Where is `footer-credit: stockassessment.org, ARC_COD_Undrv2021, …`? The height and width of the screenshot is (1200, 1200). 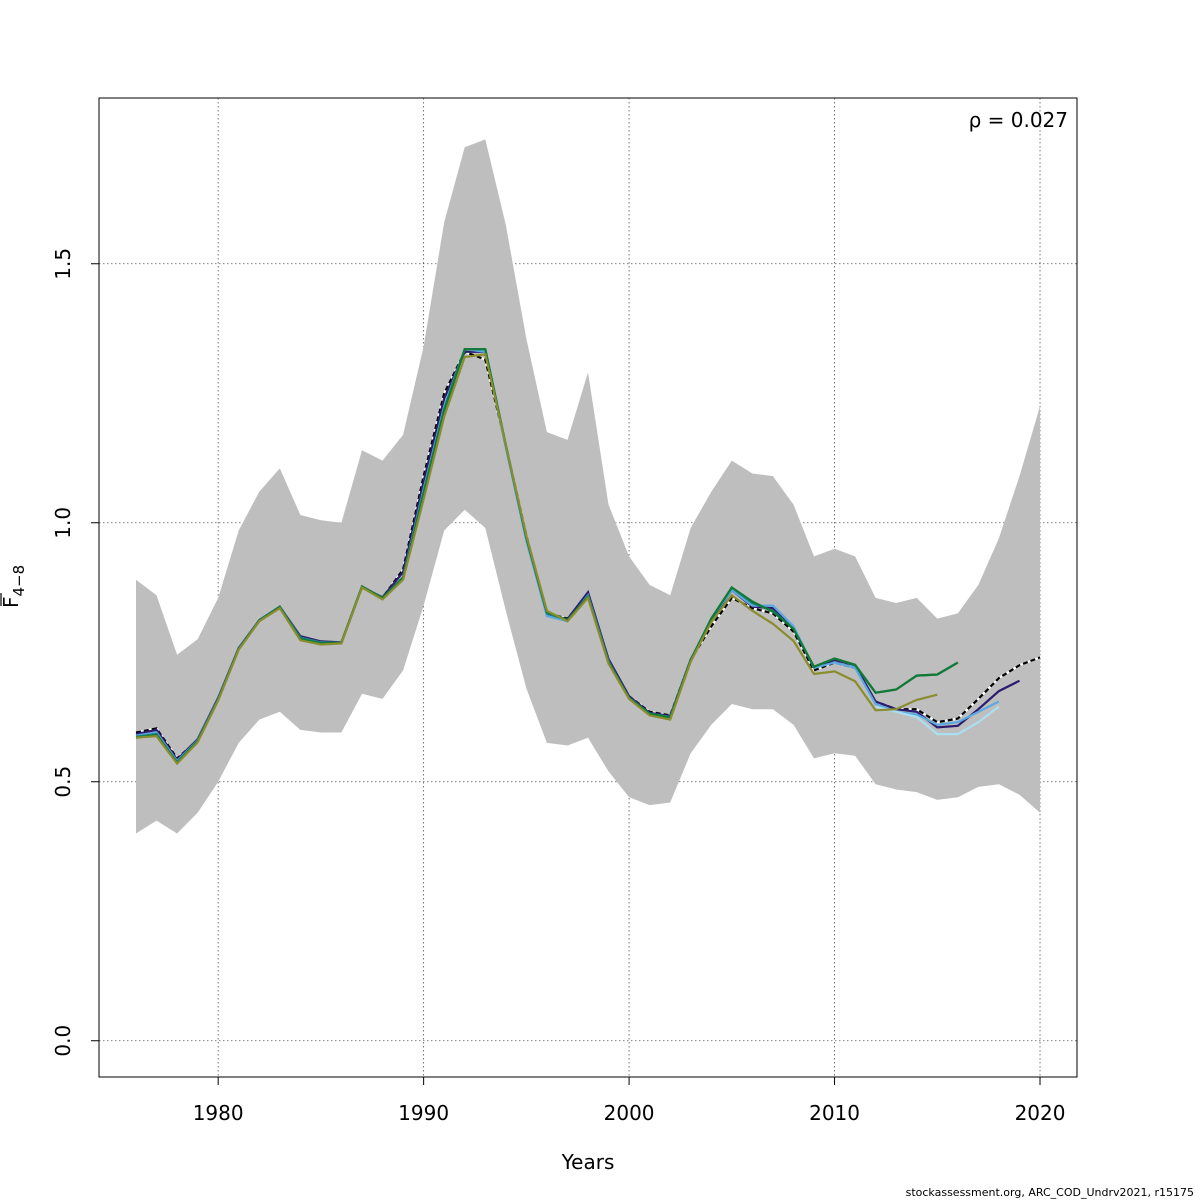
footer-credit: stockassessment.org, ARC_COD_Undrv2021, … is located at coordinates (1049, 1192).